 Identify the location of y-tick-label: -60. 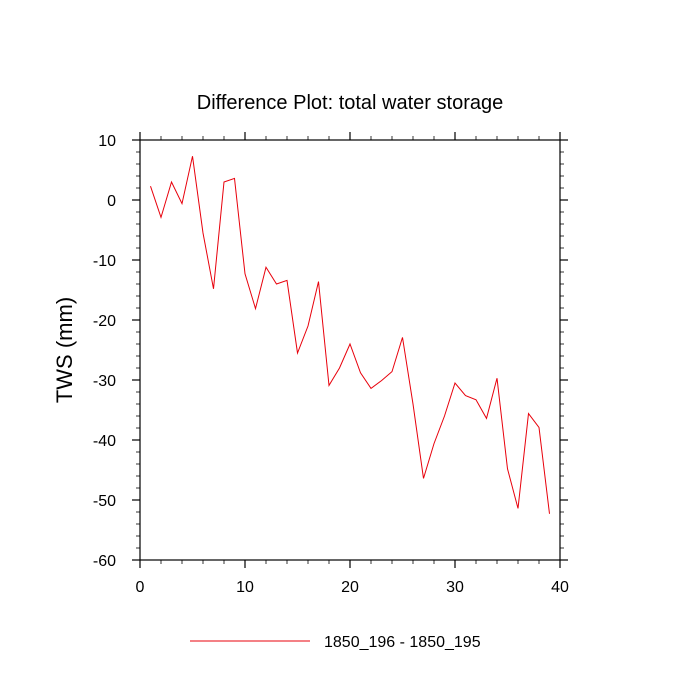
(104, 561).